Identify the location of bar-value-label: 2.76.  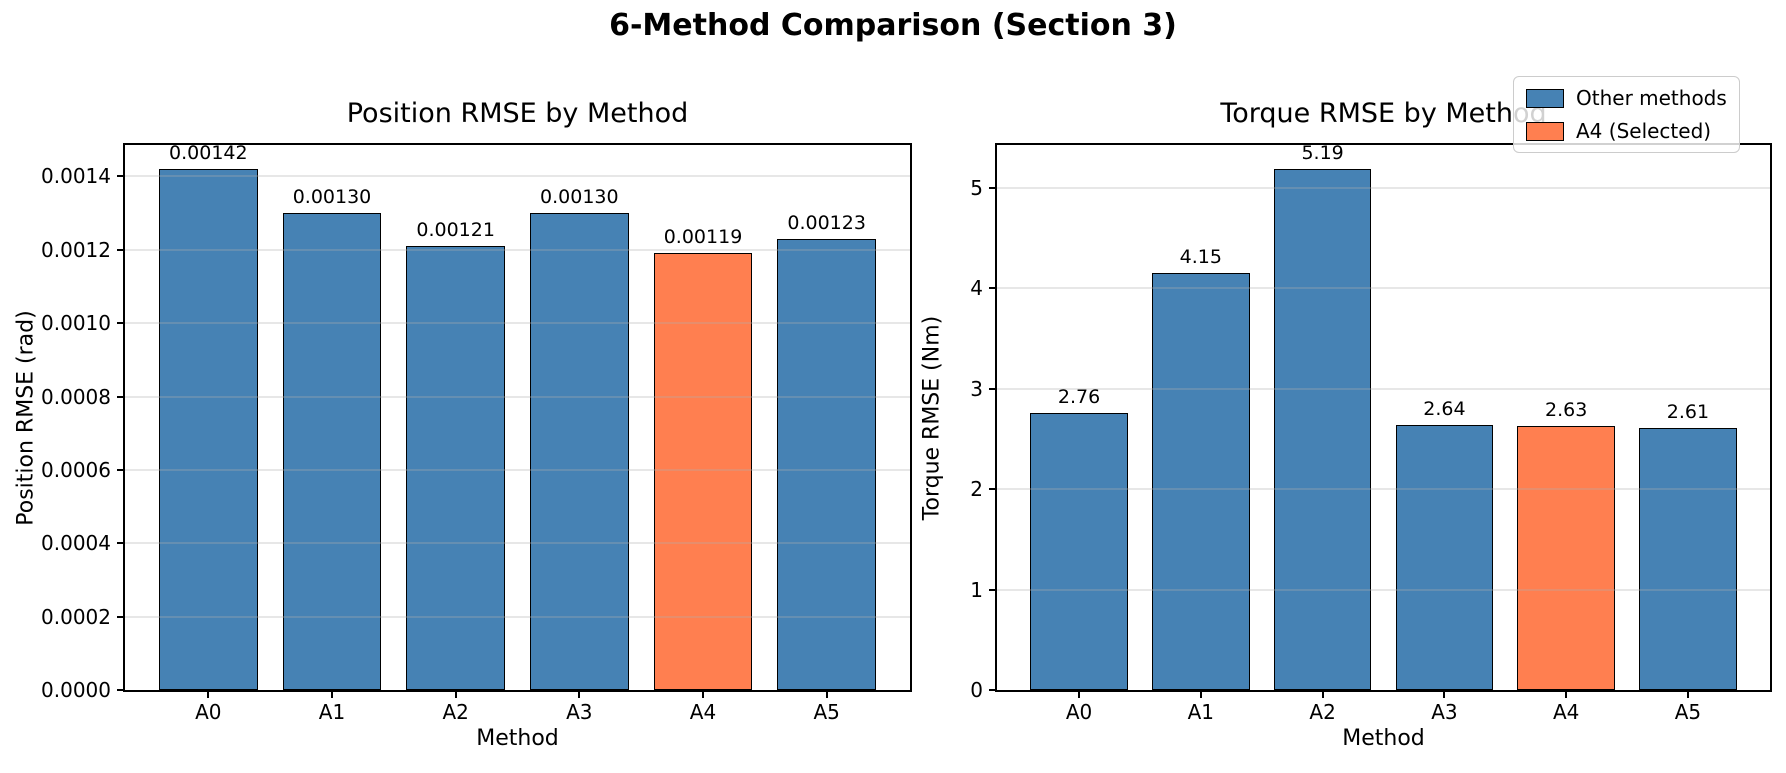
(1079, 396).